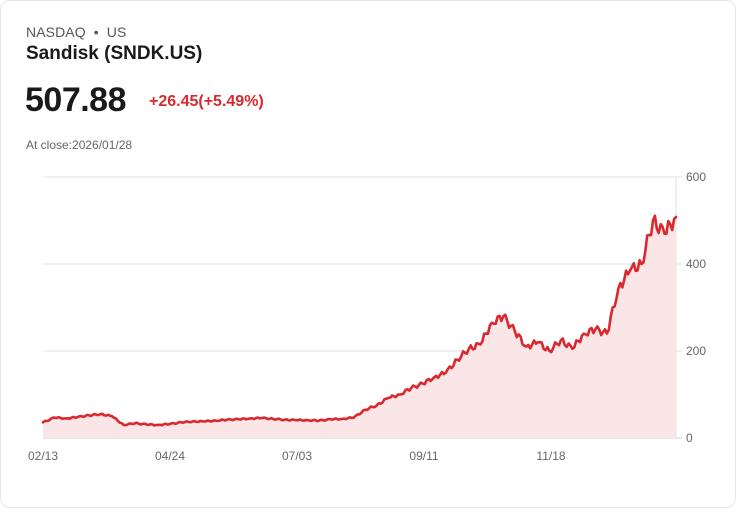 The height and width of the screenshot is (508, 736). What do you see at coordinates (696, 307) in the screenshot?
I see `y-axis-ticks: 0 200 400 600` at bounding box center [696, 307].